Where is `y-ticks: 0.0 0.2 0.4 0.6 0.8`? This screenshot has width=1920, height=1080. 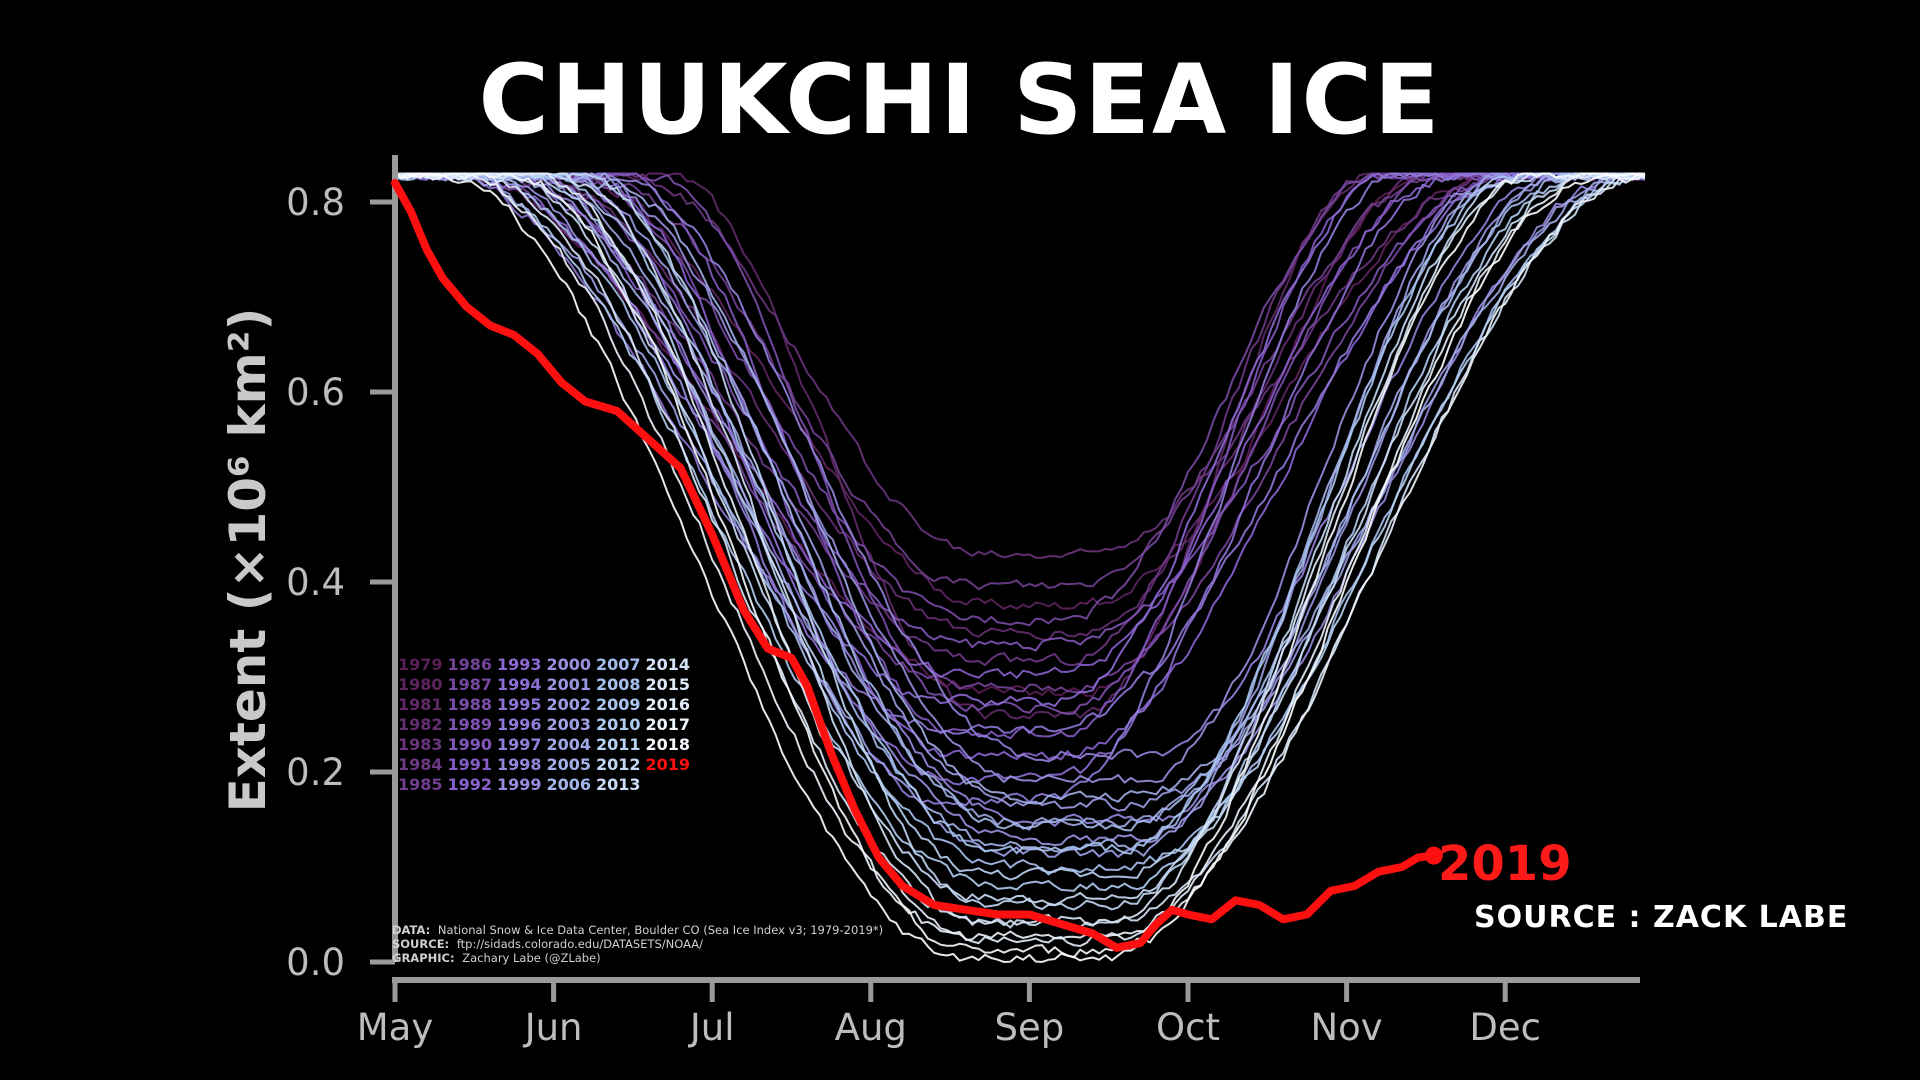
y-ticks: 0.0 0.2 0.4 0.6 0.8 is located at coordinates (340, 582).